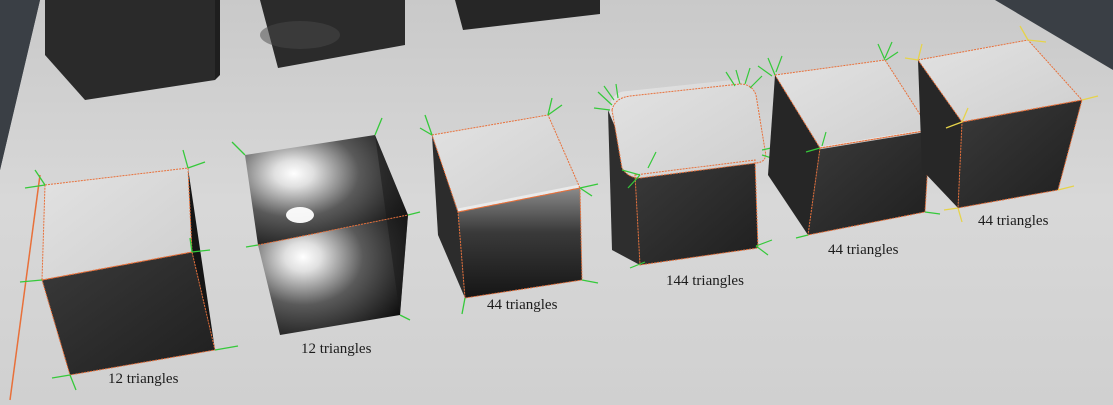 Image resolution: width=1113 pixels, height=405 pixels. What do you see at coordinates (863, 250) in the screenshot?
I see `cube-5-label: 44 triangles` at bounding box center [863, 250].